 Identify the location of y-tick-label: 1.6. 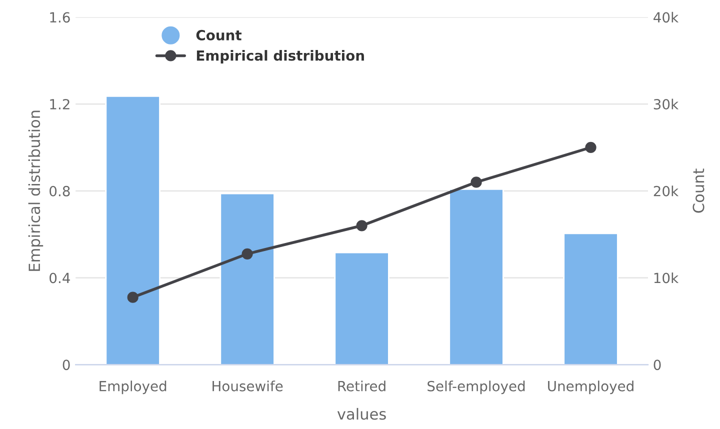
(60, 17).